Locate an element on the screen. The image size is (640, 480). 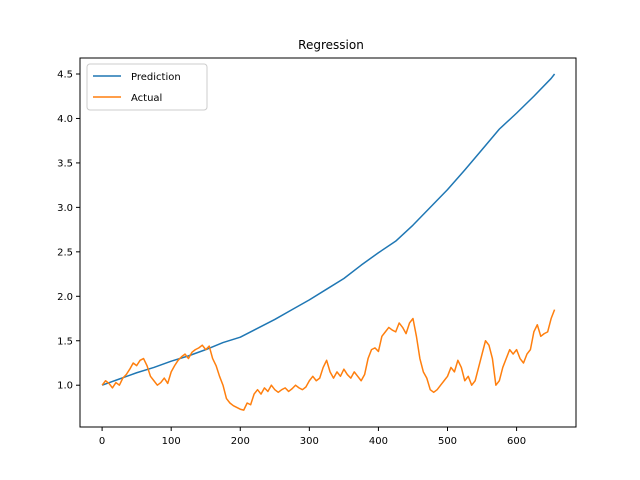
y-tick-label: 1.5 is located at coordinates (65, 341).